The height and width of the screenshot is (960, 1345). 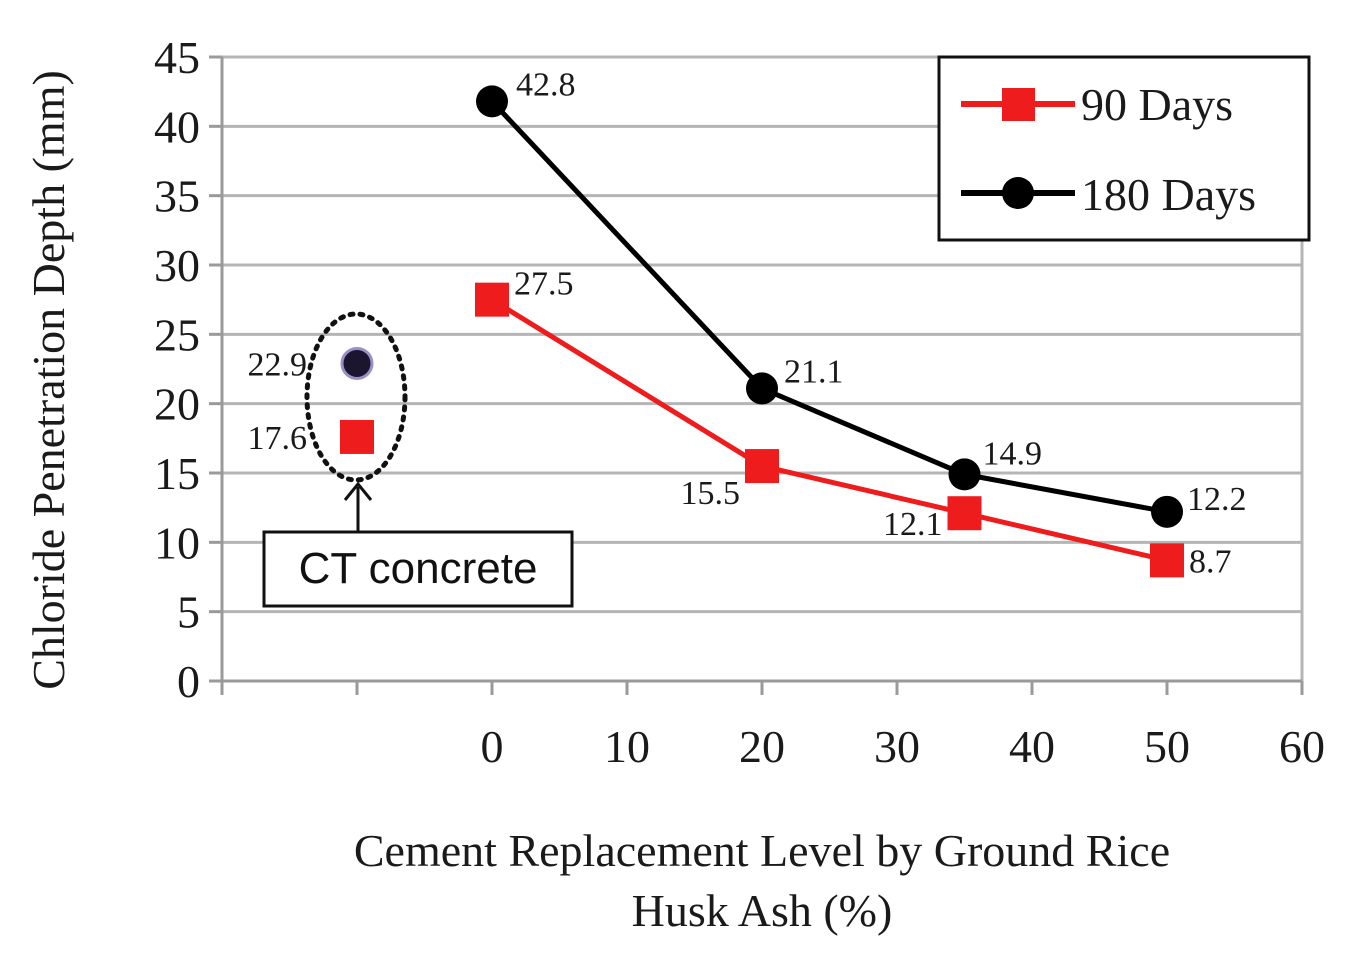 I want to click on ct-annotation: CT concrete, so click(x=418, y=459).